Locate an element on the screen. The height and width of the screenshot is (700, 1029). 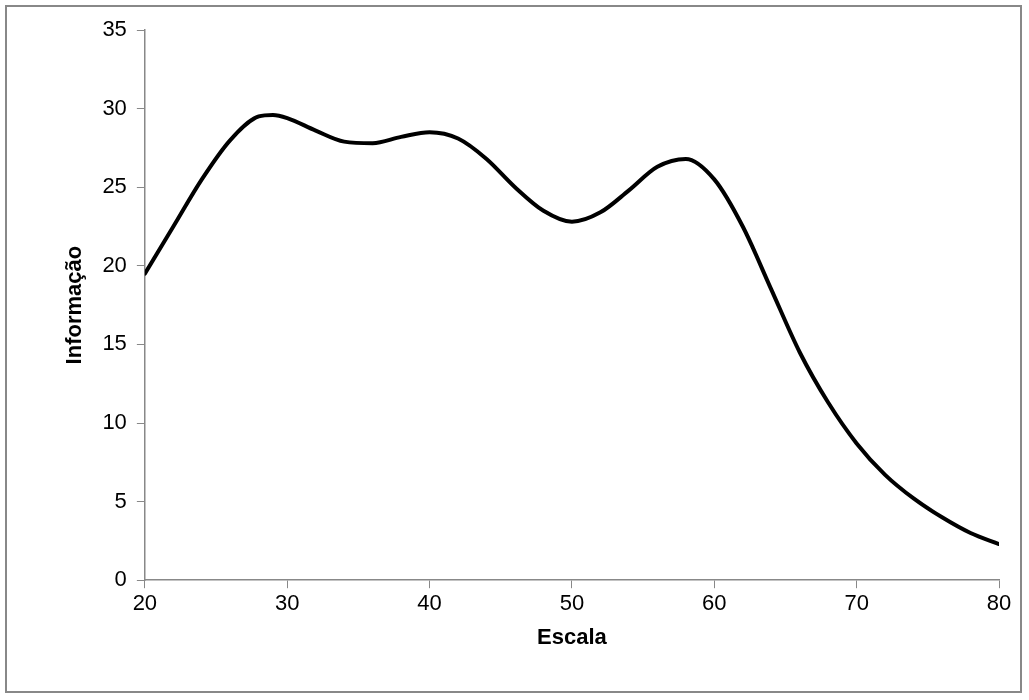
x-tick-label: 20 is located at coordinates (145, 603).